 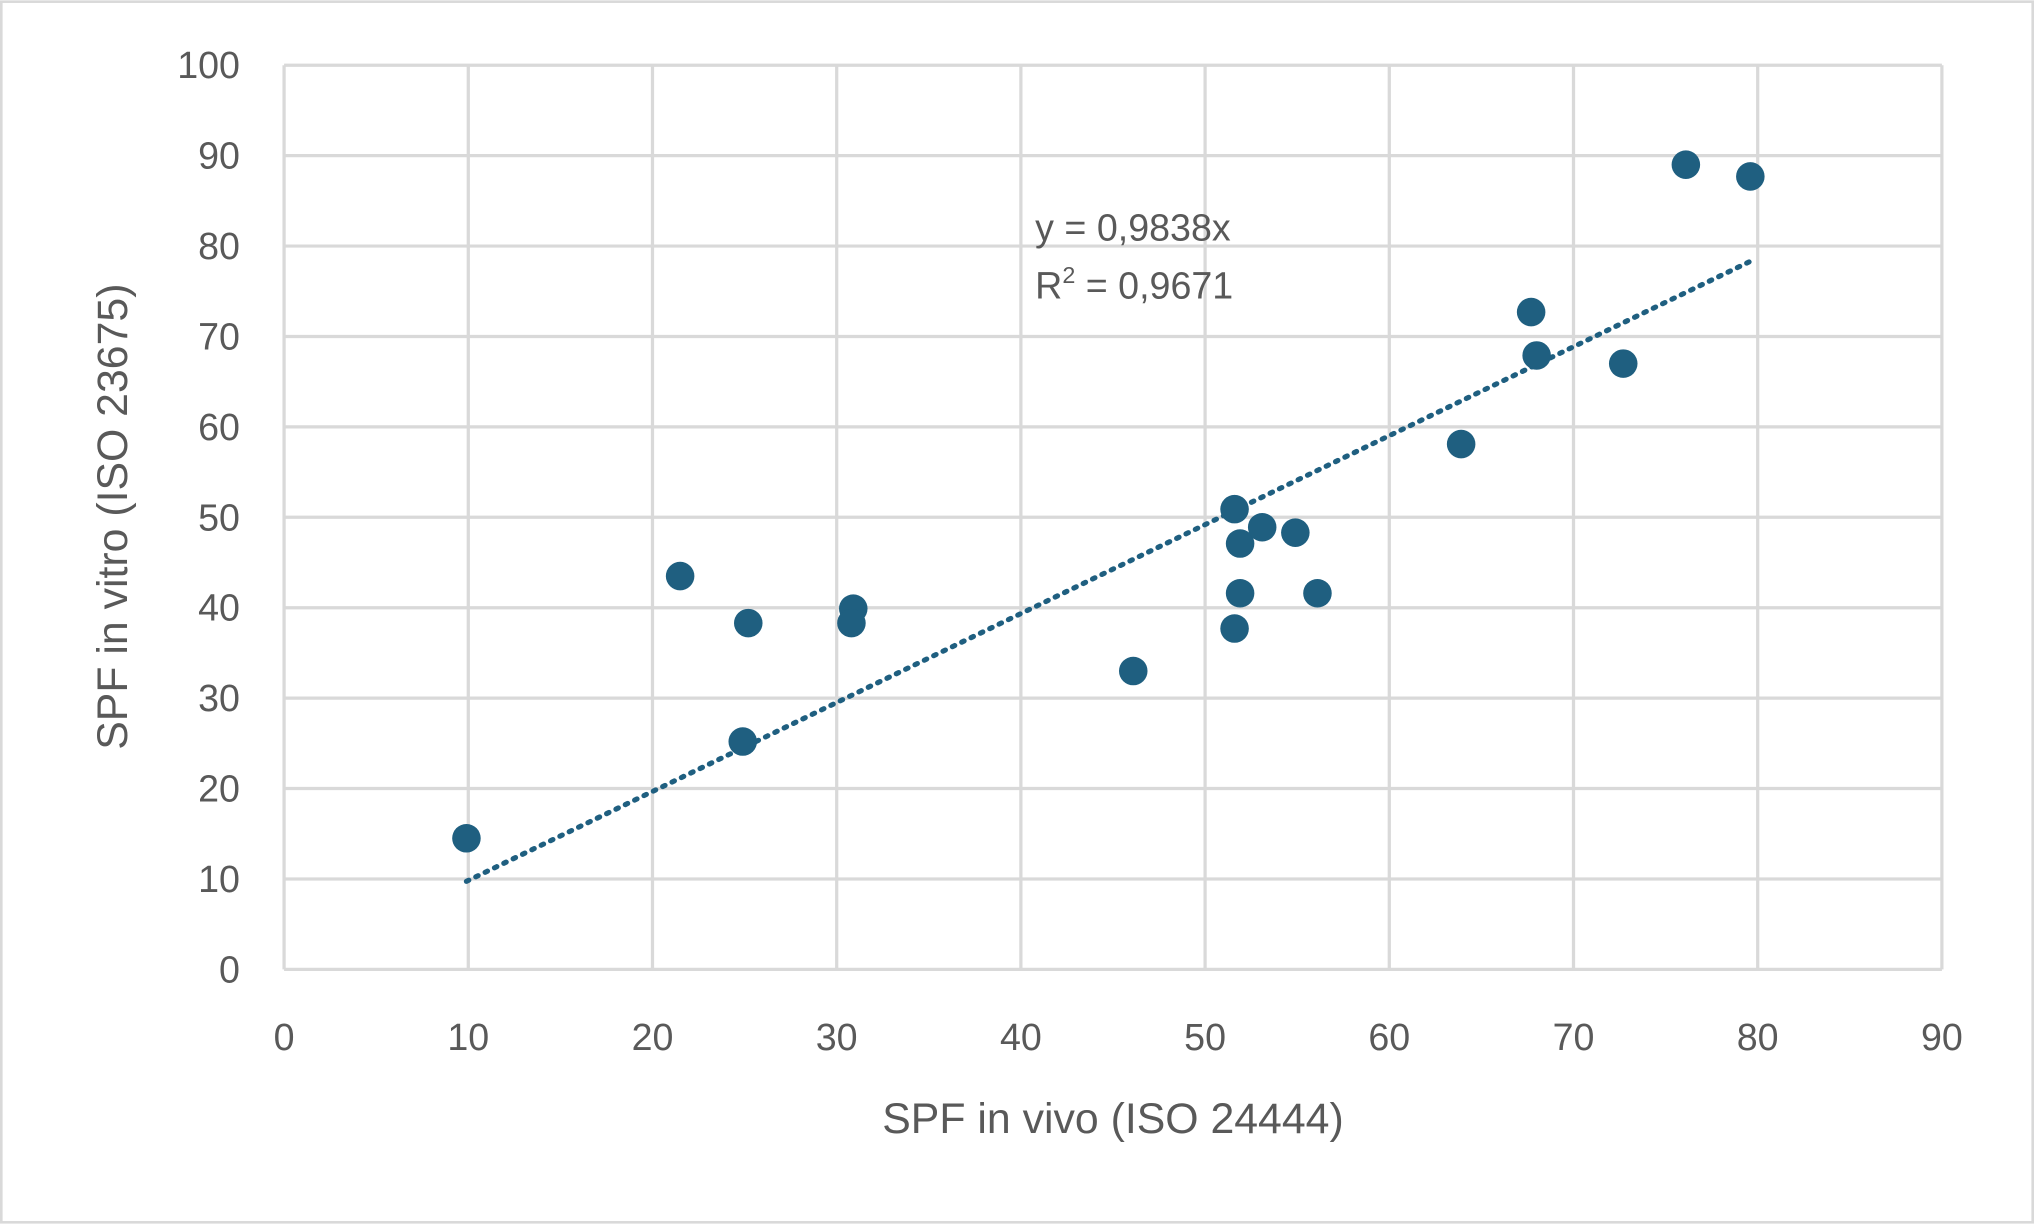 What do you see at coordinates (229, 969) in the screenshot?
I see `y-tick-label: 0` at bounding box center [229, 969].